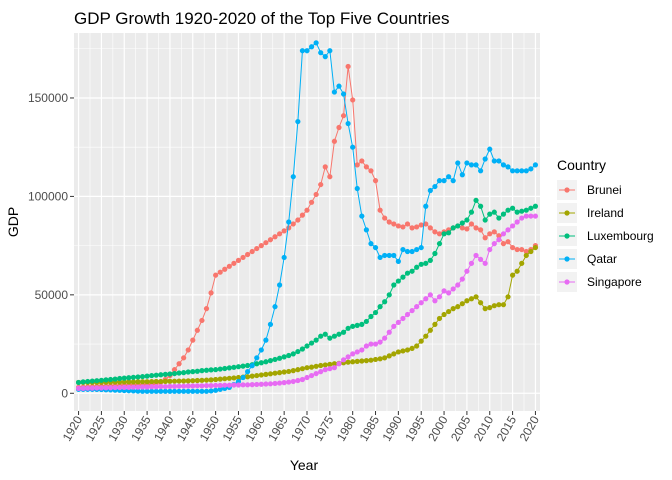  What do you see at coordinates (48, 98) in the screenshot?
I see `y-tick-label: 150000` at bounding box center [48, 98].